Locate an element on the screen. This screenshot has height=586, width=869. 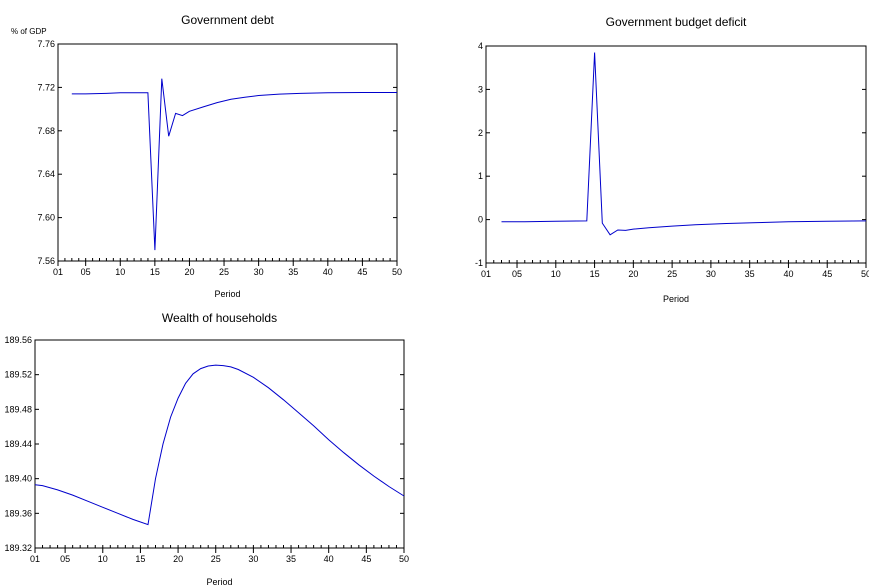
y-tick-label: 189.52 is located at coordinates (18, 375).